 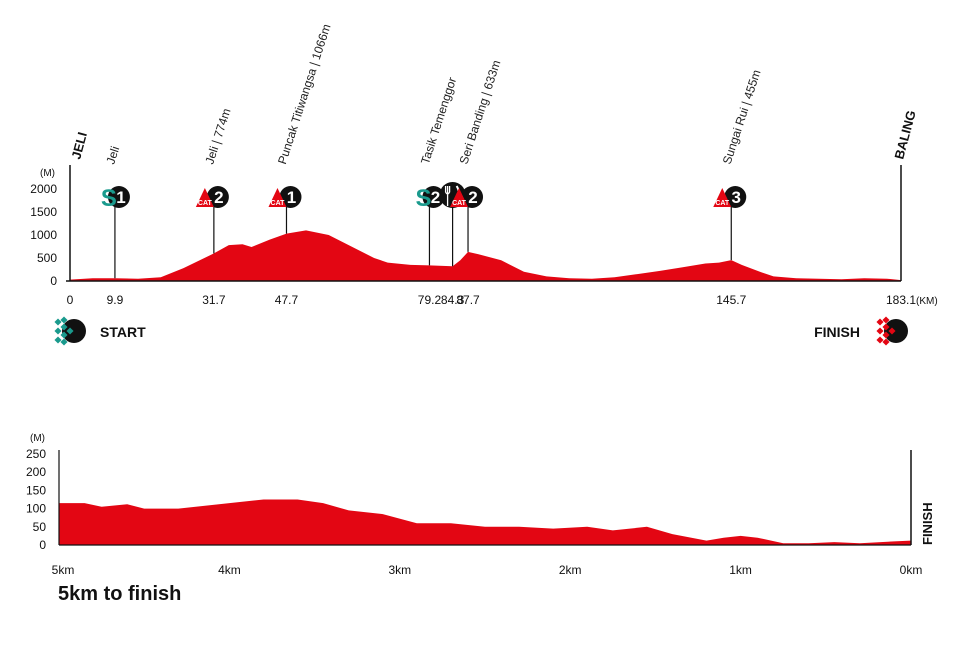 I want to click on zoom-x-tick-label: 1km, so click(x=740, y=570).